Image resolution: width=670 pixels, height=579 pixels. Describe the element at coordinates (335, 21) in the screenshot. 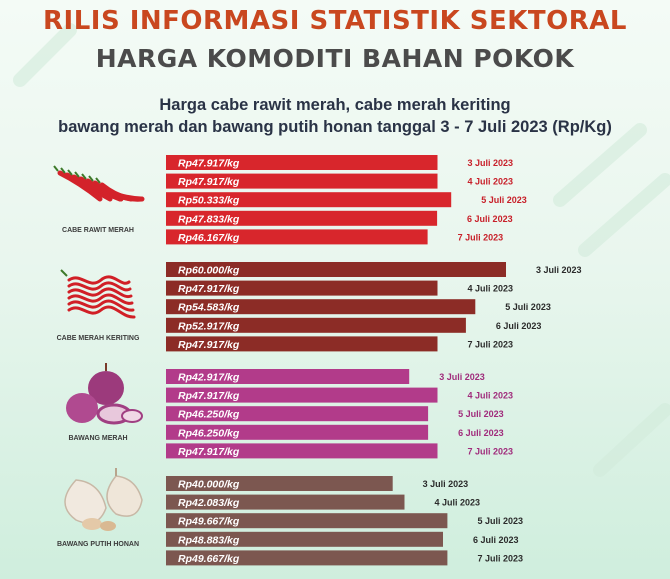

I see `main-title: RILIS INFORMASI STATISTIK SEKTORAL` at that location.